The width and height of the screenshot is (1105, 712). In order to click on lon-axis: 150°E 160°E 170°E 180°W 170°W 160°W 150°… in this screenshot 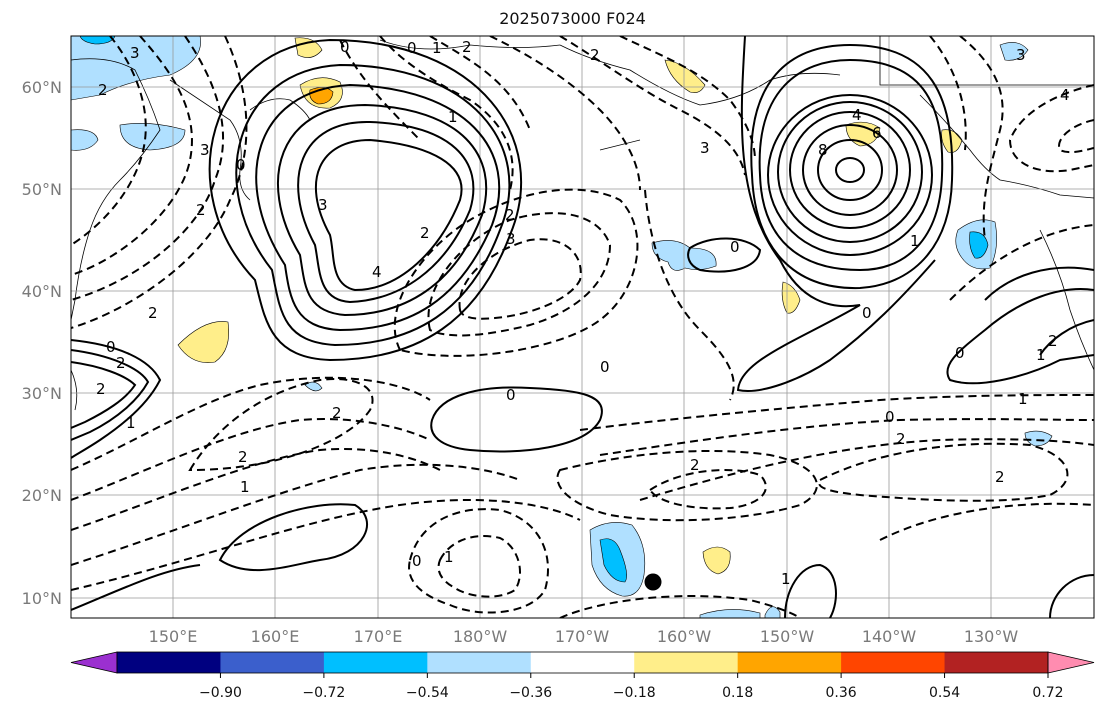, I will do `click(584, 636)`.